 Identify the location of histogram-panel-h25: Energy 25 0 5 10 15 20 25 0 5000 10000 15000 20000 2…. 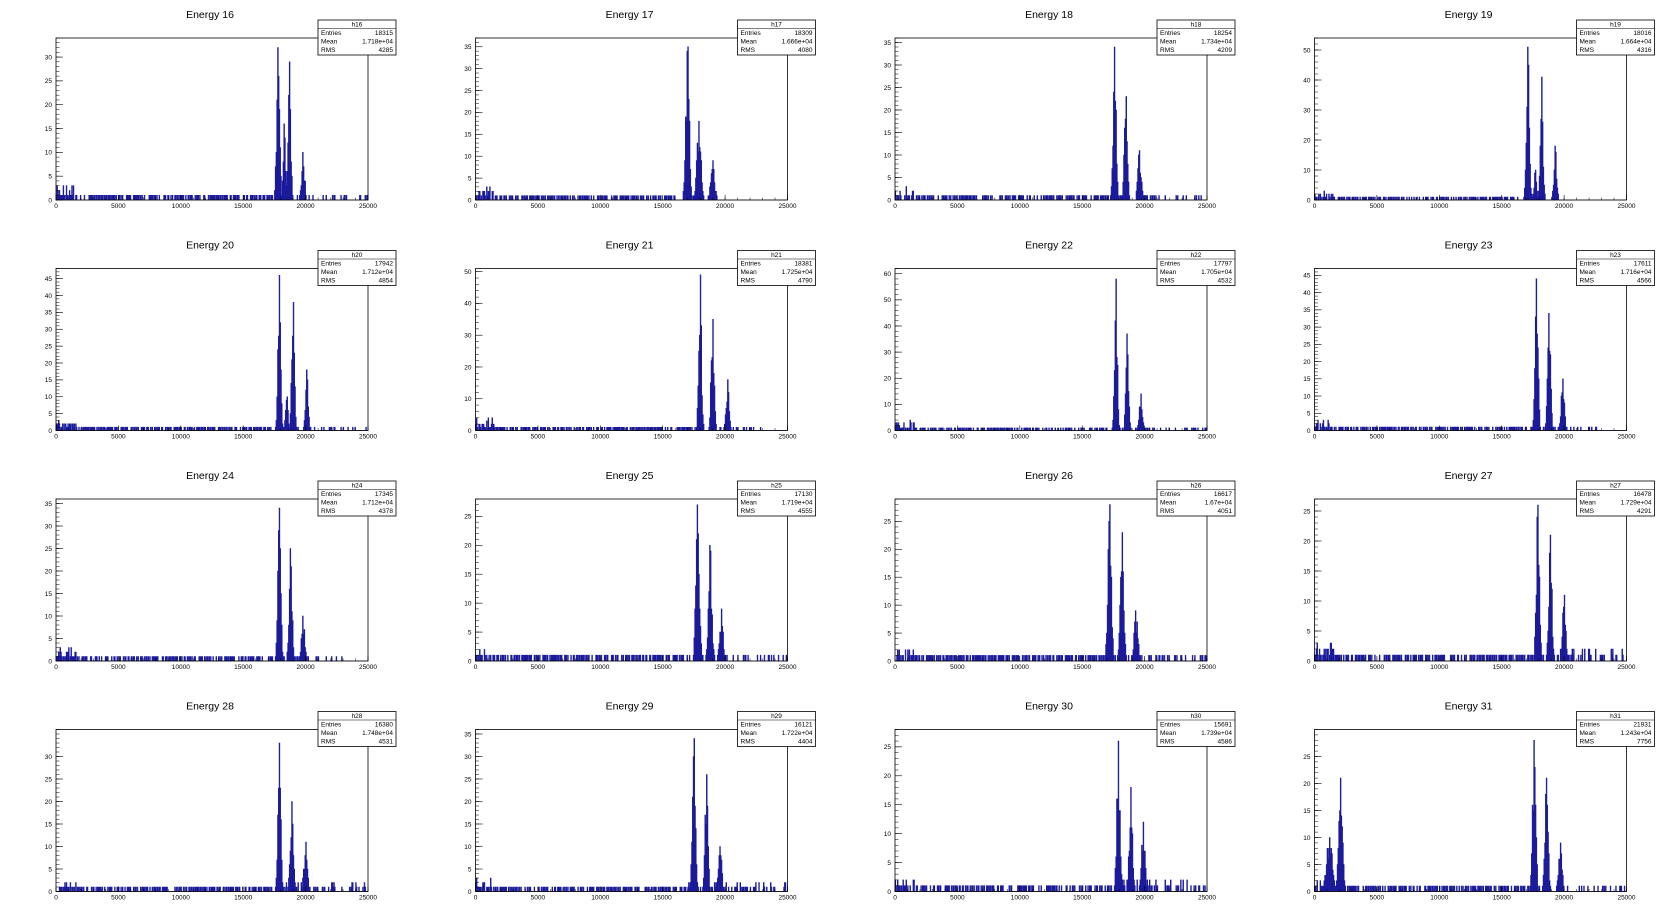
(640, 570).